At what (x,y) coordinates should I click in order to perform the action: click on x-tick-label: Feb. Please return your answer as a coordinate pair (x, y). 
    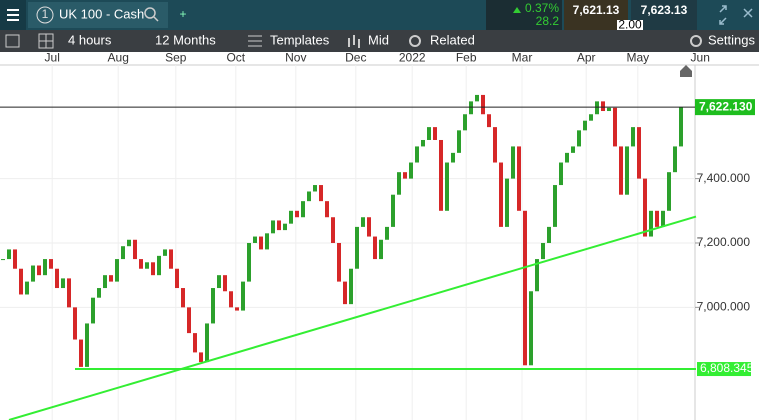
    Looking at the image, I should click on (466, 58).